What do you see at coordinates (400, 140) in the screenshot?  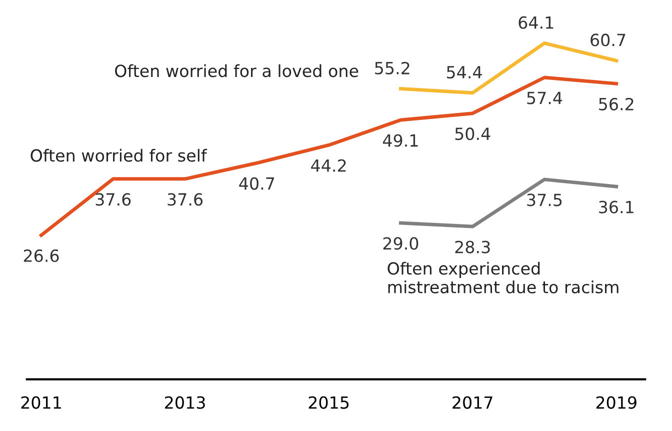 I see `data-label: 49.1` at bounding box center [400, 140].